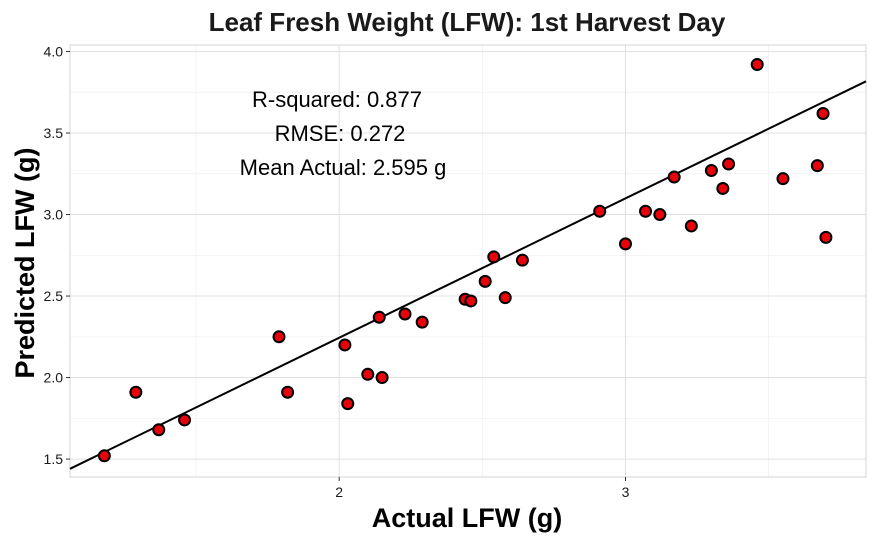 The width and height of the screenshot is (875, 540). I want to click on annotation-r-squared: R-squared: 0.877, so click(337, 99).